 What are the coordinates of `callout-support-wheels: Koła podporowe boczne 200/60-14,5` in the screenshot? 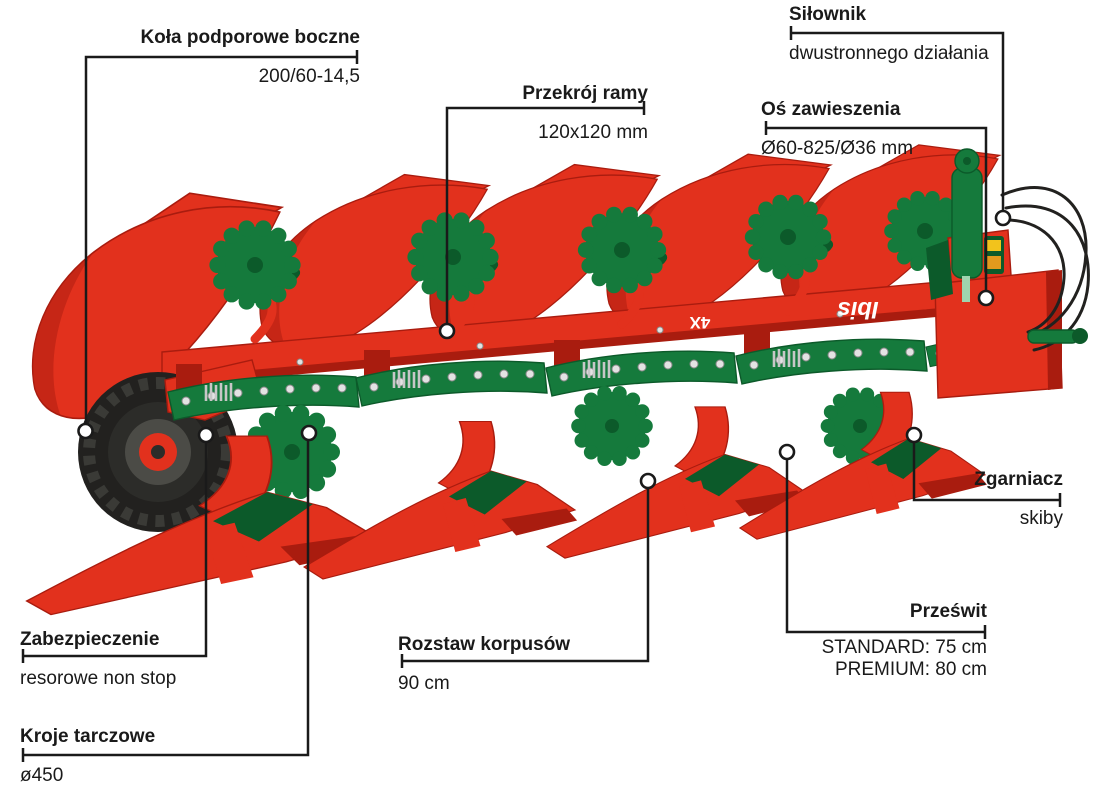 It's located at (210, 57).